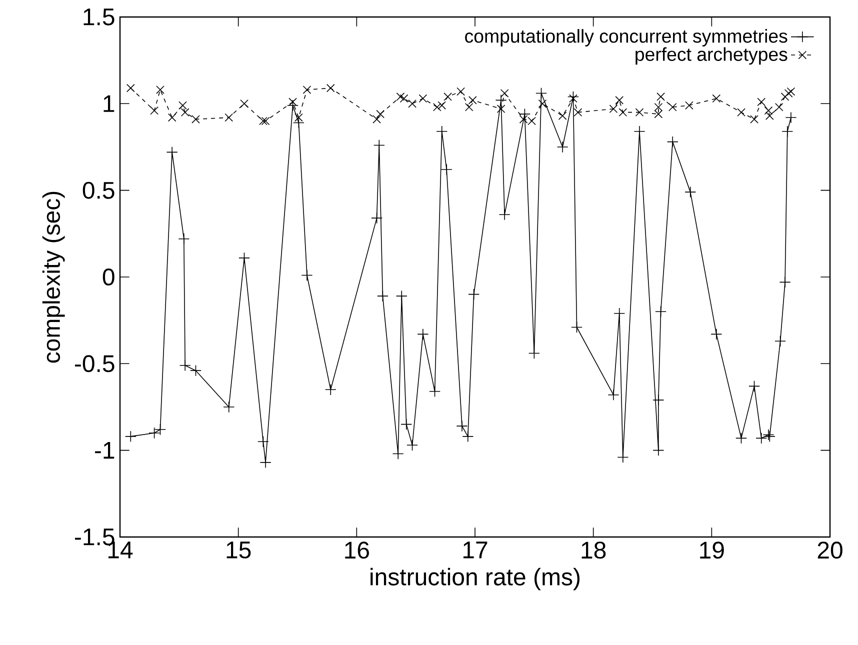 This screenshot has width=858, height=645. What do you see at coordinates (830, 550) in the screenshot?
I see `x-tick-label: 20` at bounding box center [830, 550].